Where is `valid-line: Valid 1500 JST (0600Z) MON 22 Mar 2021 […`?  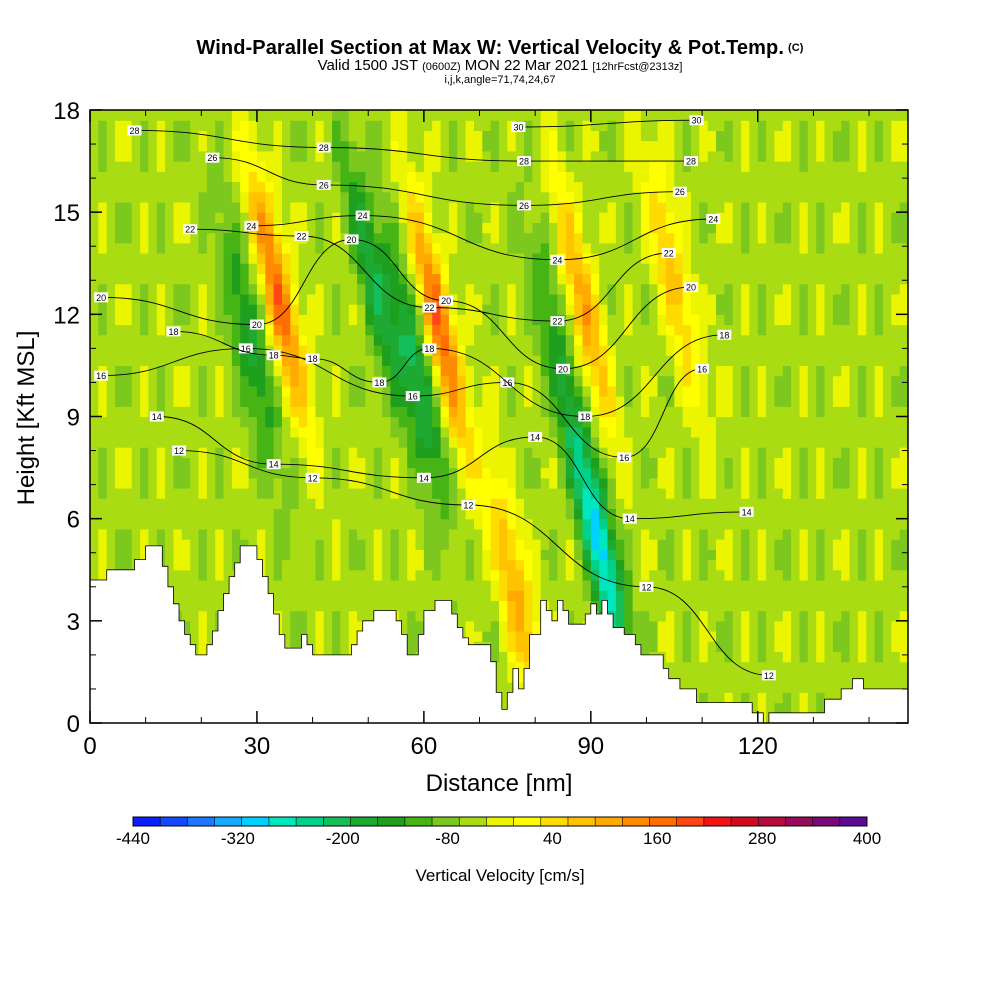
valid-line: Valid 1500 JST (0600Z) MON 22 Mar 2021 [… is located at coordinates (500, 66).